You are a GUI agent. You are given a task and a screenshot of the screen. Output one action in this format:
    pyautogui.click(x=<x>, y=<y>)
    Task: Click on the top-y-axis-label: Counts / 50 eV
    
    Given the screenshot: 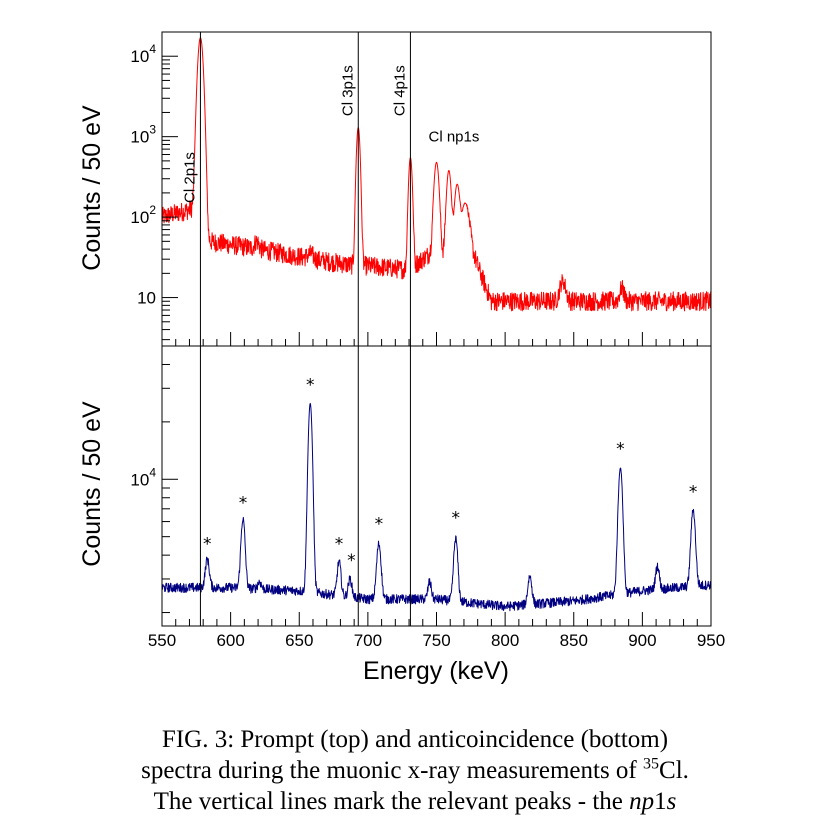 What is the action you would take?
    pyautogui.click(x=92, y=188)
    